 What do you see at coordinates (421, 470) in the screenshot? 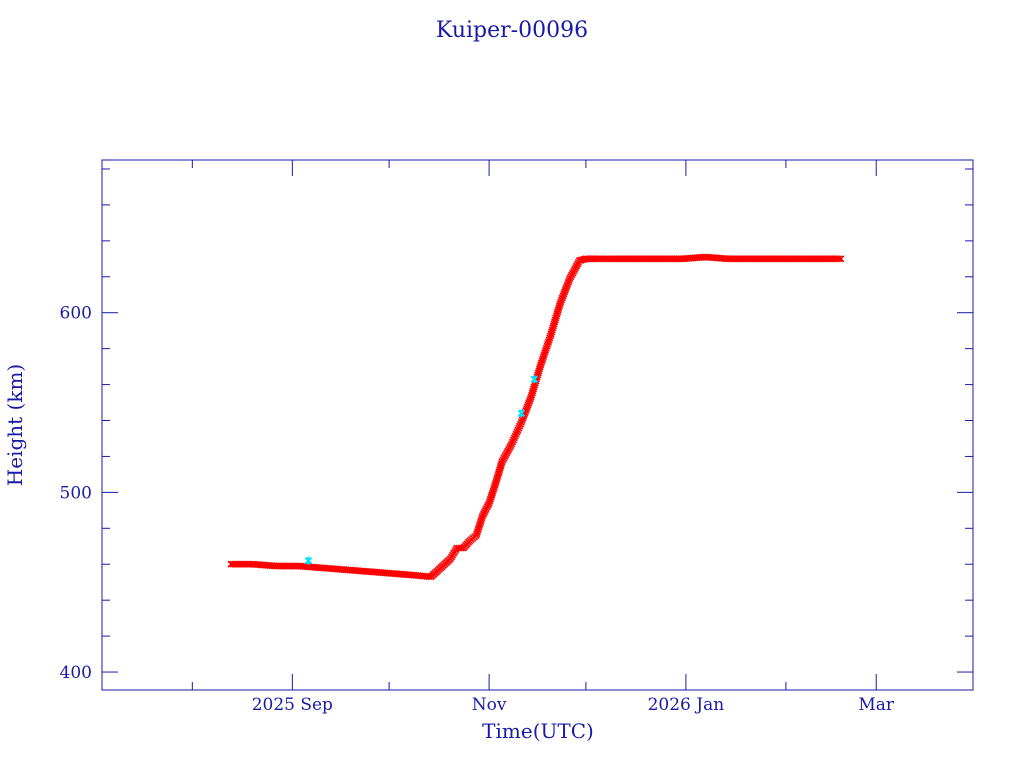
I see `highlight-points` at bounding box center [421, 470].